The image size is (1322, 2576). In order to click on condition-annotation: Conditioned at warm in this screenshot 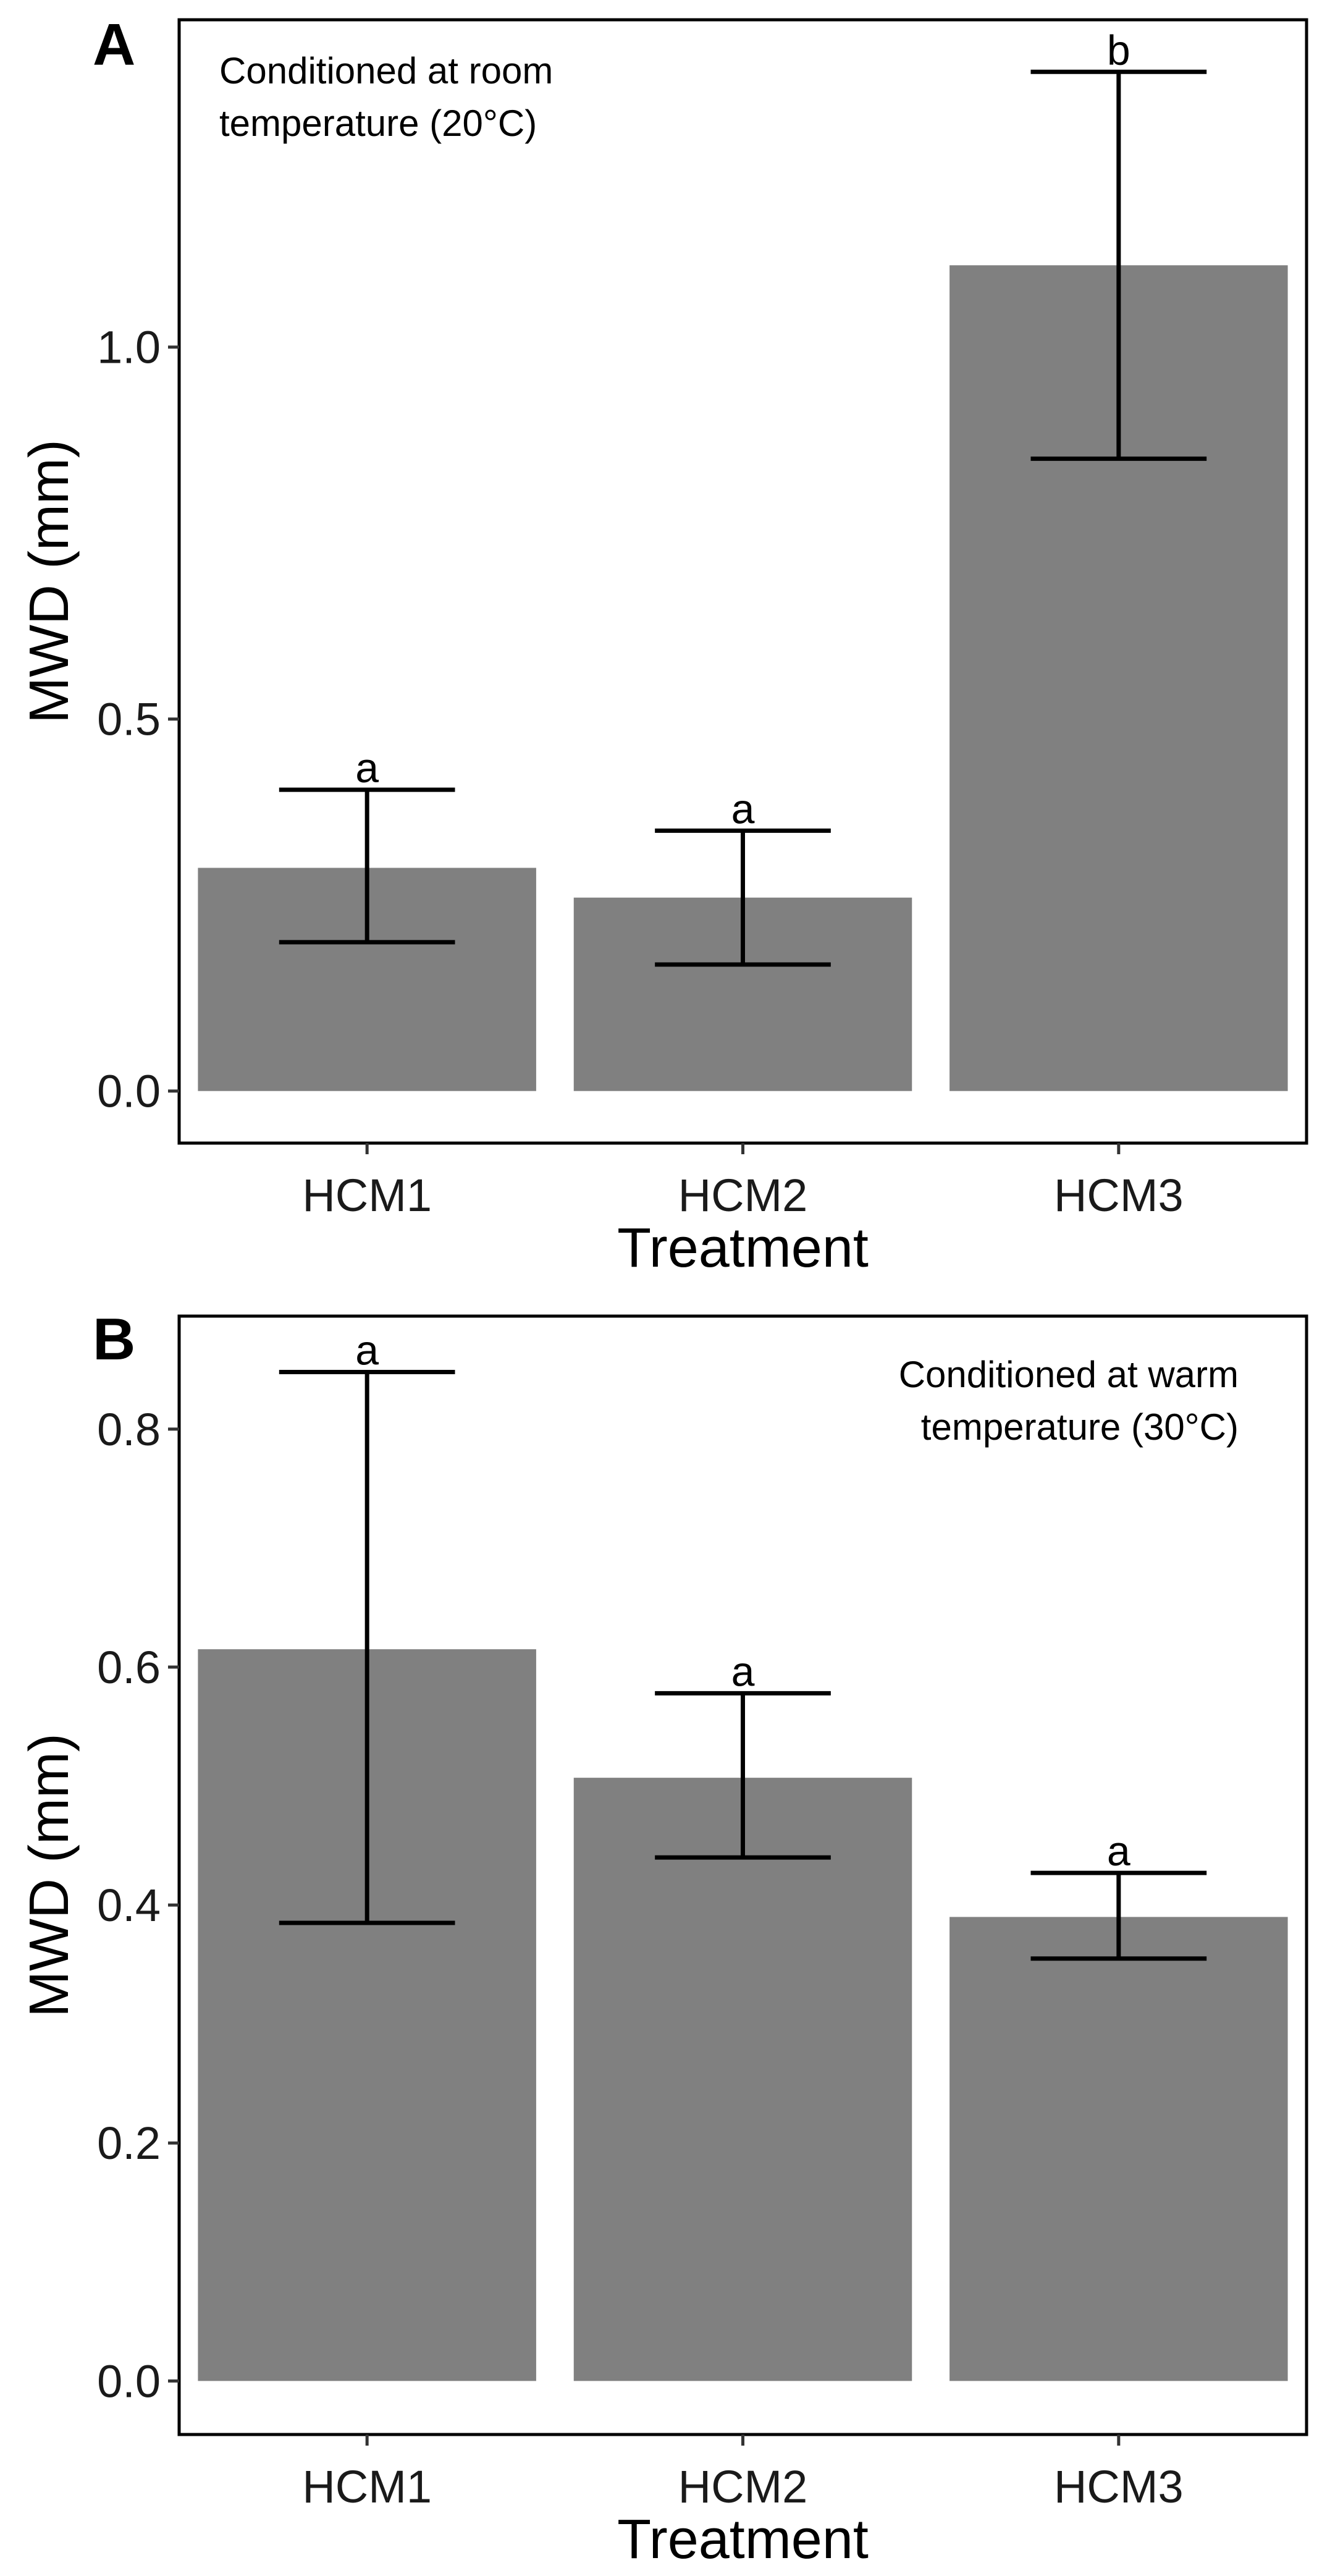, I will do `click(1069, 1374)`.